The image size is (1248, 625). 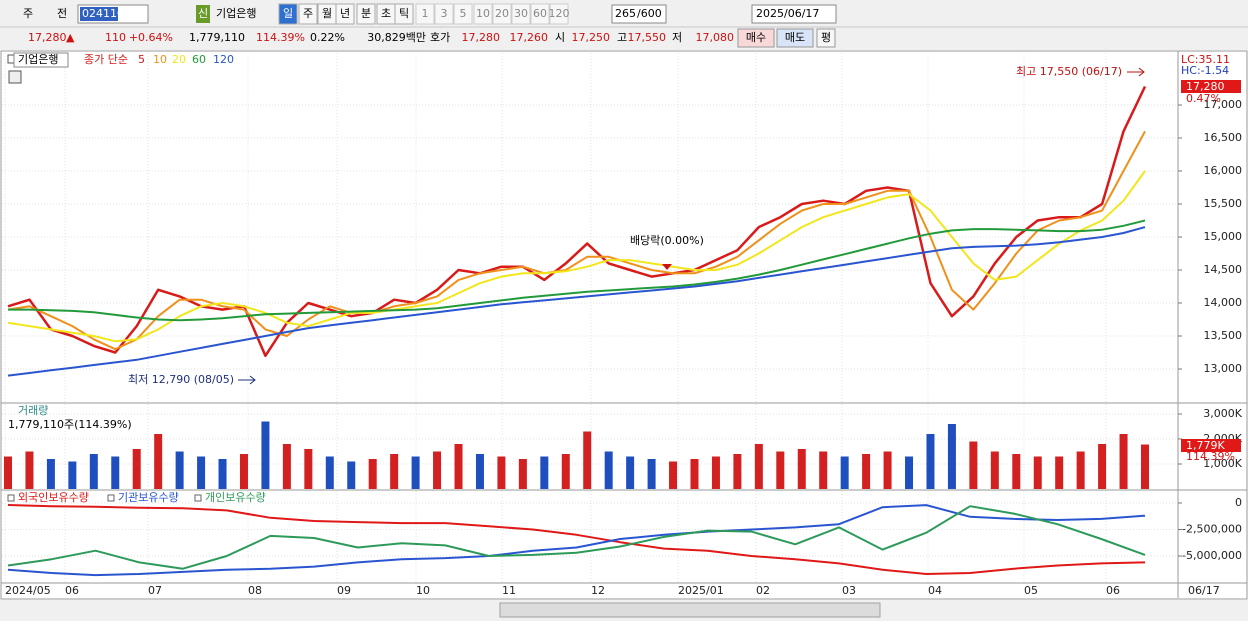 I want to click on period-label: 월, so click(x=327, y=13).